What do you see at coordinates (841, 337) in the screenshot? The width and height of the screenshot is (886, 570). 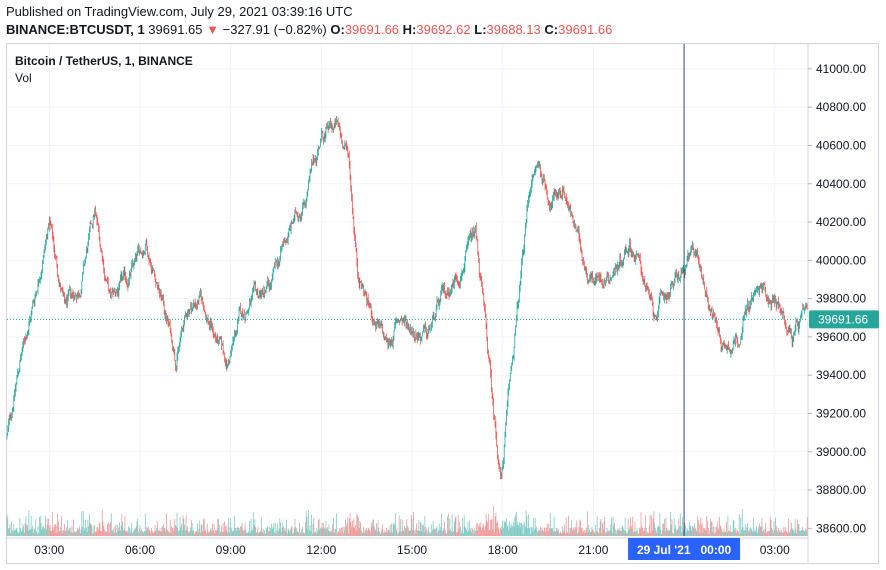 I see `price-tick-label: 39600.00` at bounding box center [841, 337].